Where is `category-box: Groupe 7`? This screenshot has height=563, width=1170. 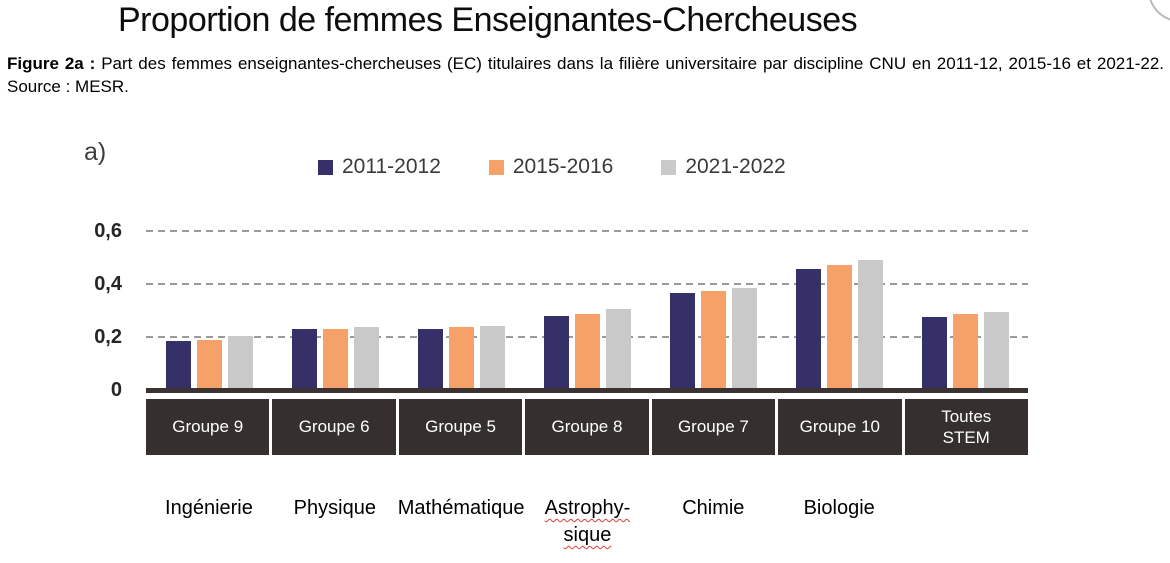 category-box: Groupe 7 is located at coordinates (713, 427).